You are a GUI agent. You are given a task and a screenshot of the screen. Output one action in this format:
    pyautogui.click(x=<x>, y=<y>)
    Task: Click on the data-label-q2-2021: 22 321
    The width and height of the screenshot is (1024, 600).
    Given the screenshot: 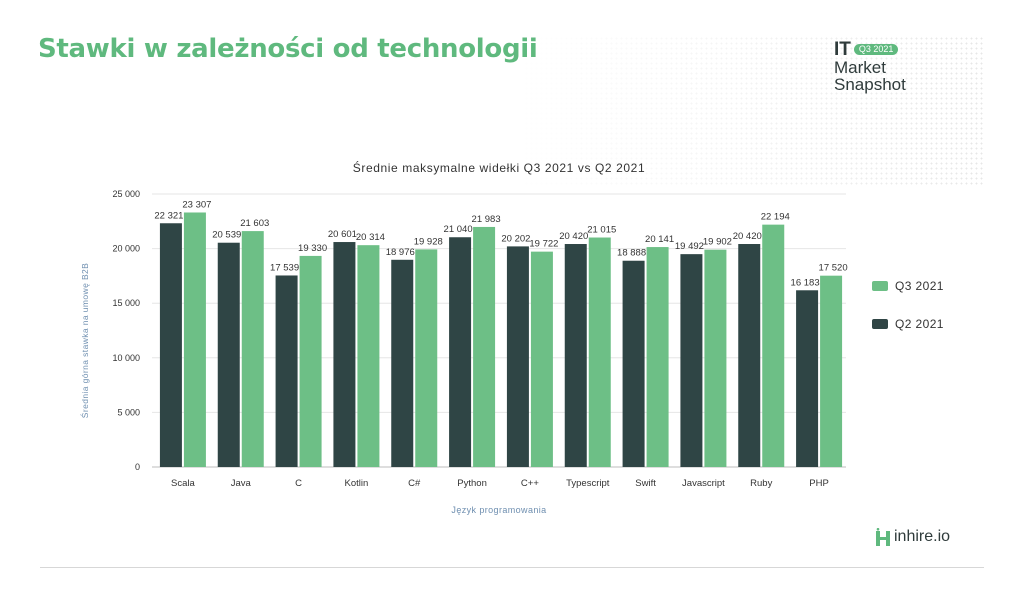 What is the action you would take?
    pyautogui.click(x=168, y=215)
    